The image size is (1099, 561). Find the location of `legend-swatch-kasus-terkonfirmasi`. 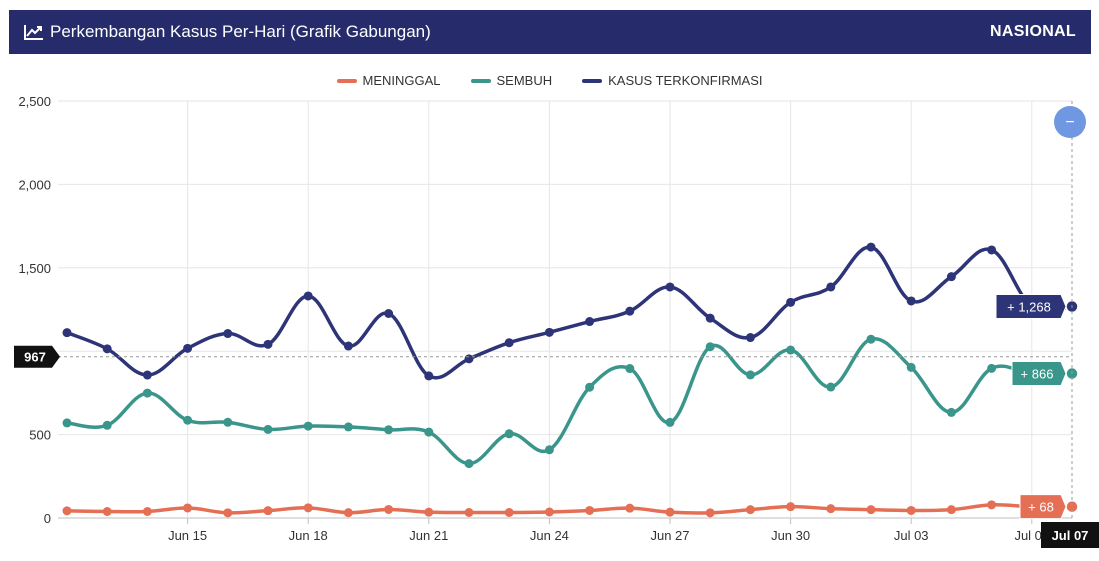

legend-swatch-kasus-terkonfirmasi is located at coordinates (592, 80).